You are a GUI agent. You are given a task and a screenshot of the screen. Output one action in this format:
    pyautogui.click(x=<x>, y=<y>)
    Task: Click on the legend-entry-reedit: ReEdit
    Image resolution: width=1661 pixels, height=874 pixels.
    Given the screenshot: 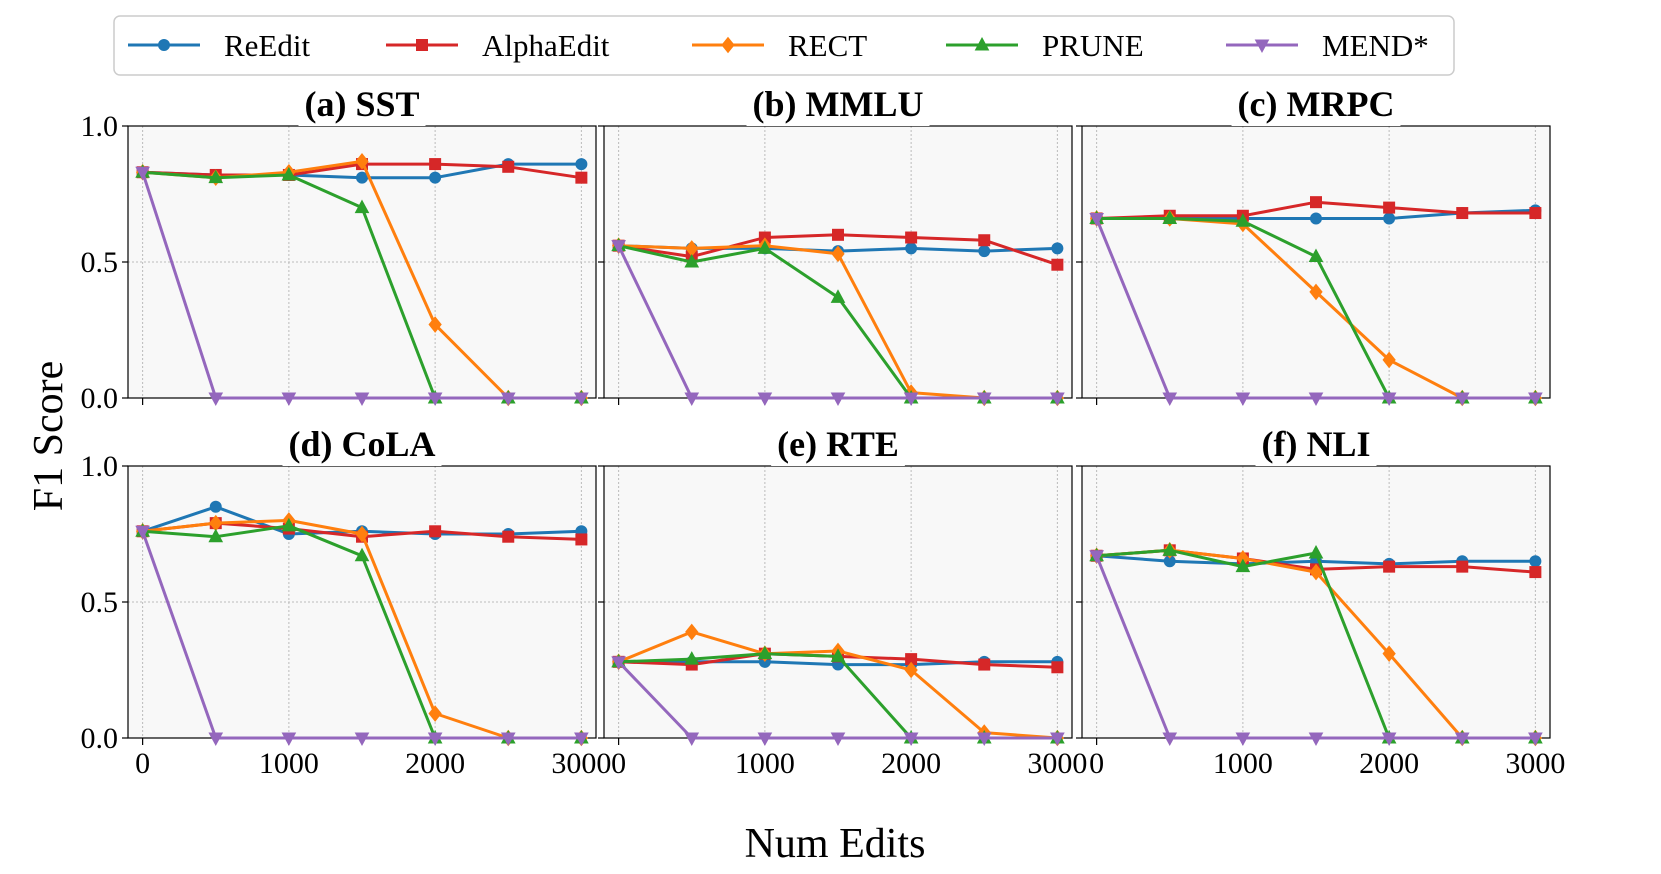 What is the action you would take?
    pyautogui.click(x=219, y=45)
    